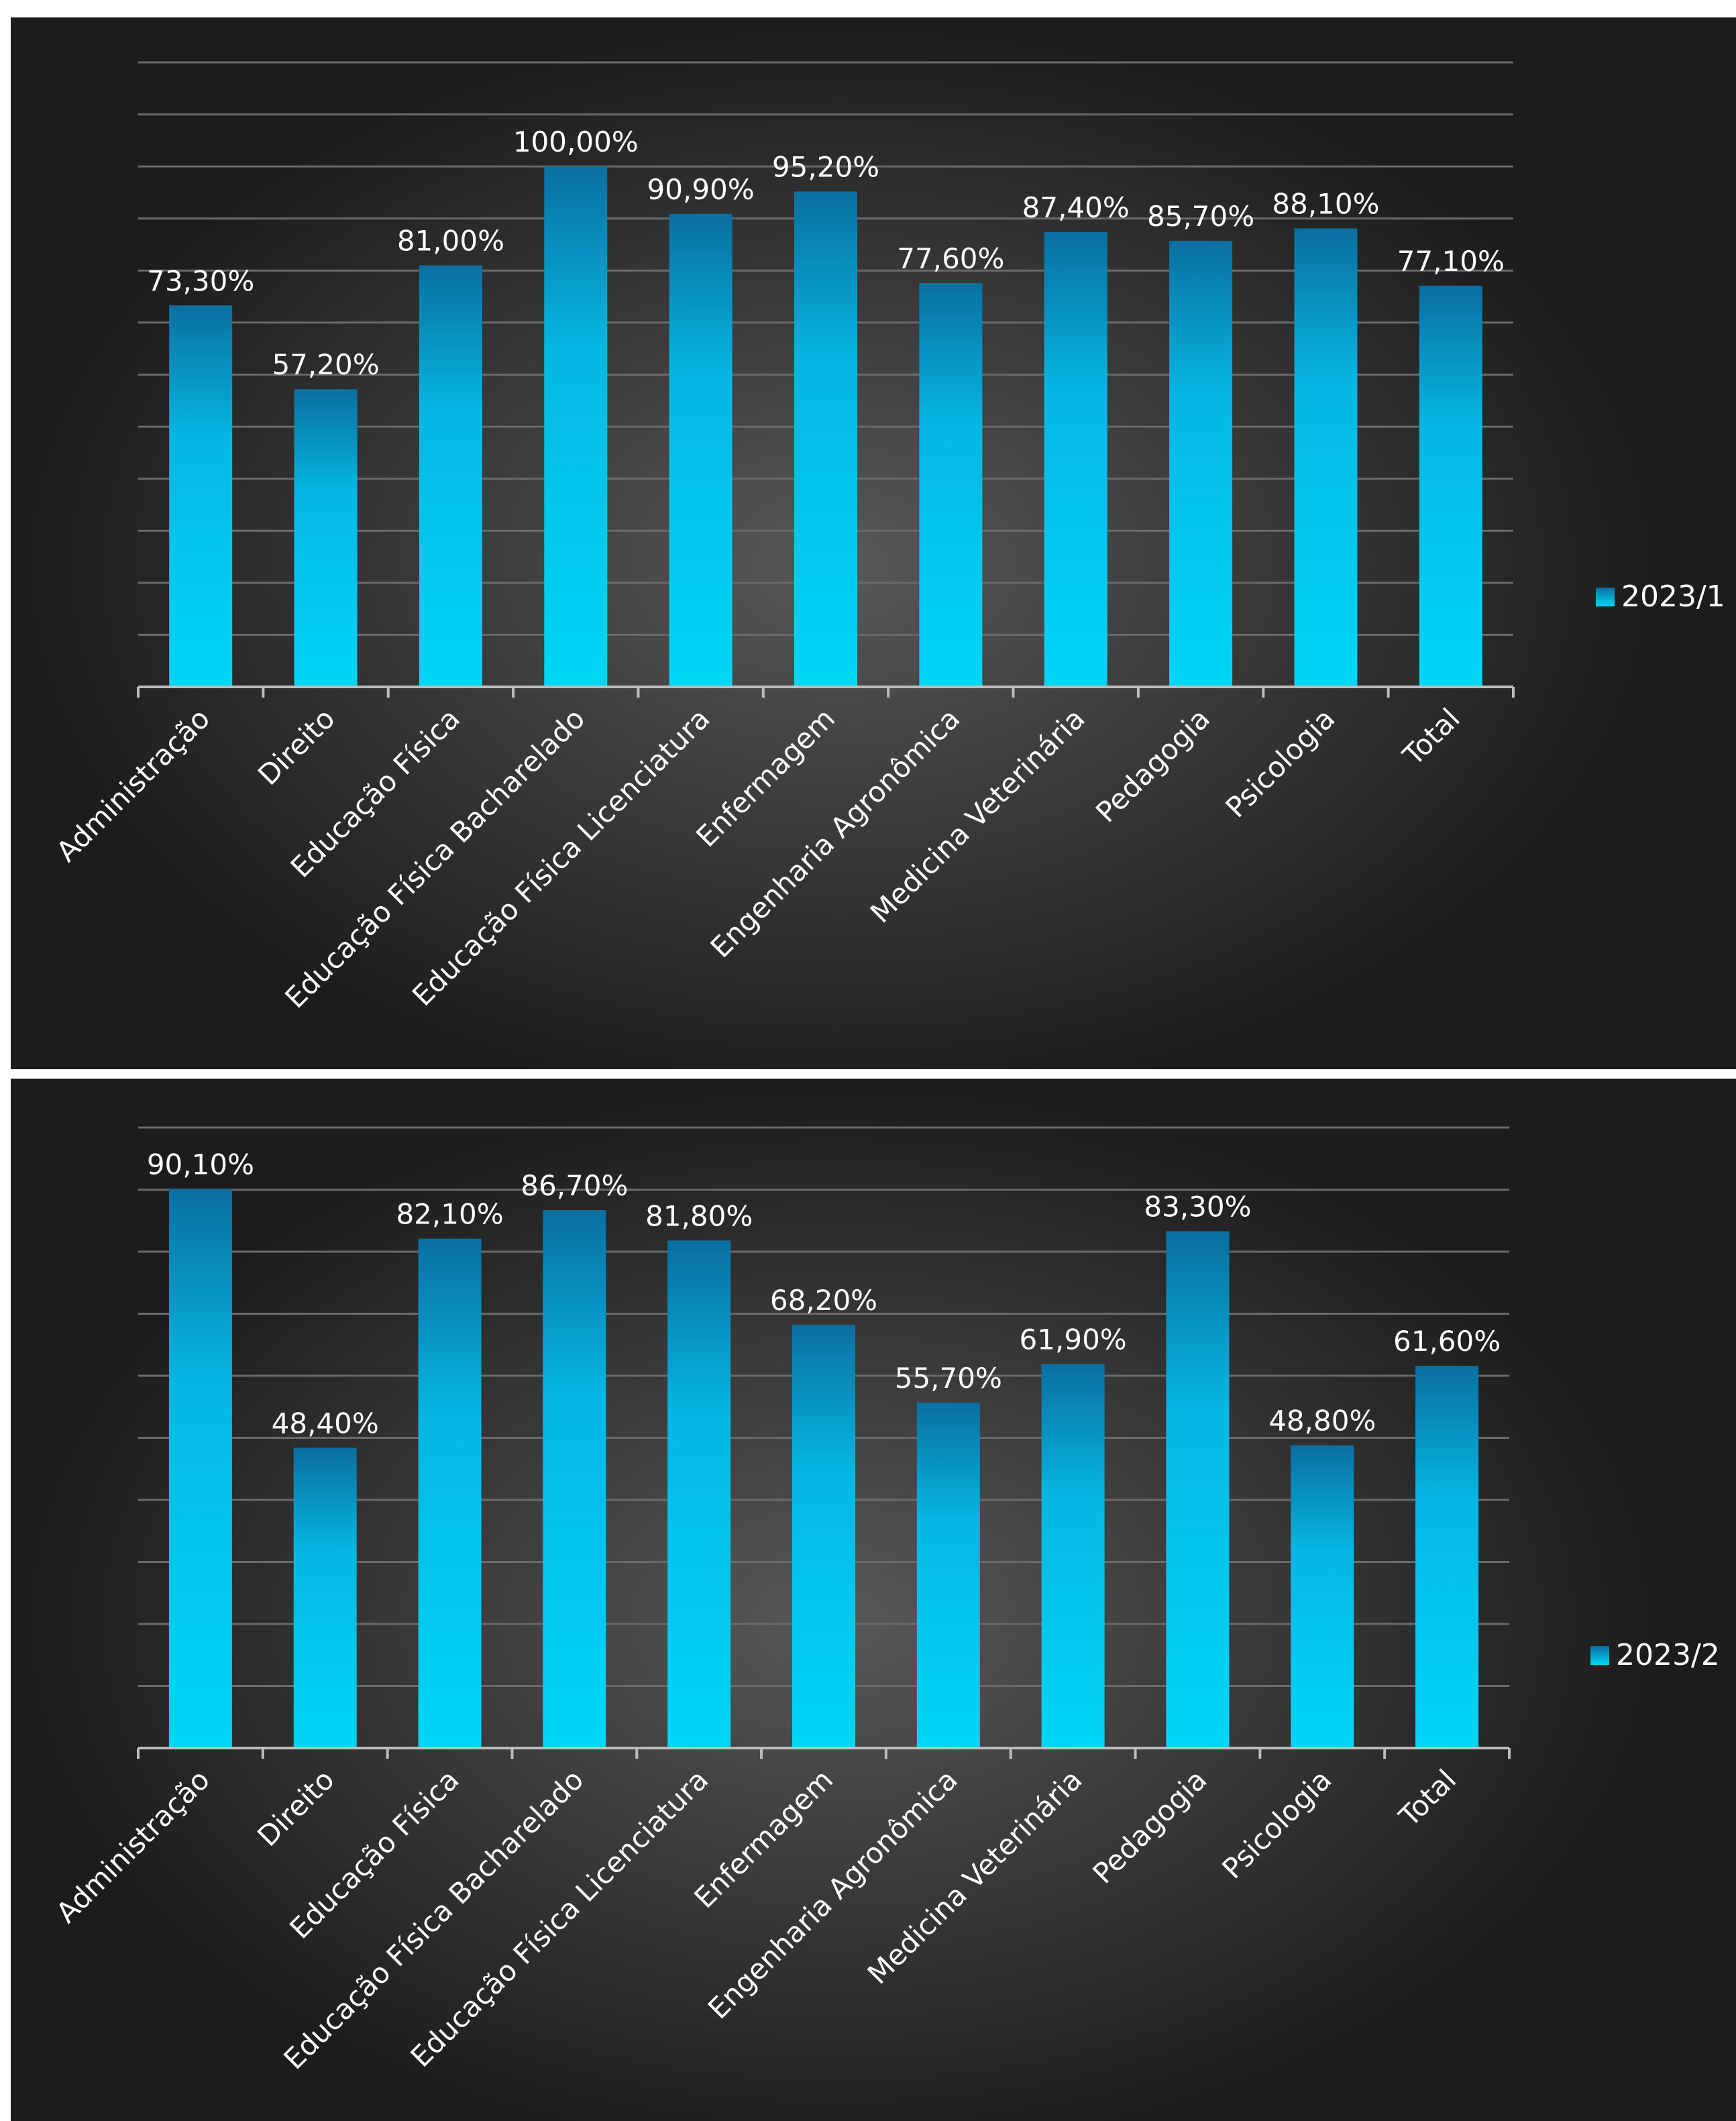  What do you see at coordinates (826, 166) in the screenshot?
I see `data-label: 95,20%` at bounding box center [826, 166].